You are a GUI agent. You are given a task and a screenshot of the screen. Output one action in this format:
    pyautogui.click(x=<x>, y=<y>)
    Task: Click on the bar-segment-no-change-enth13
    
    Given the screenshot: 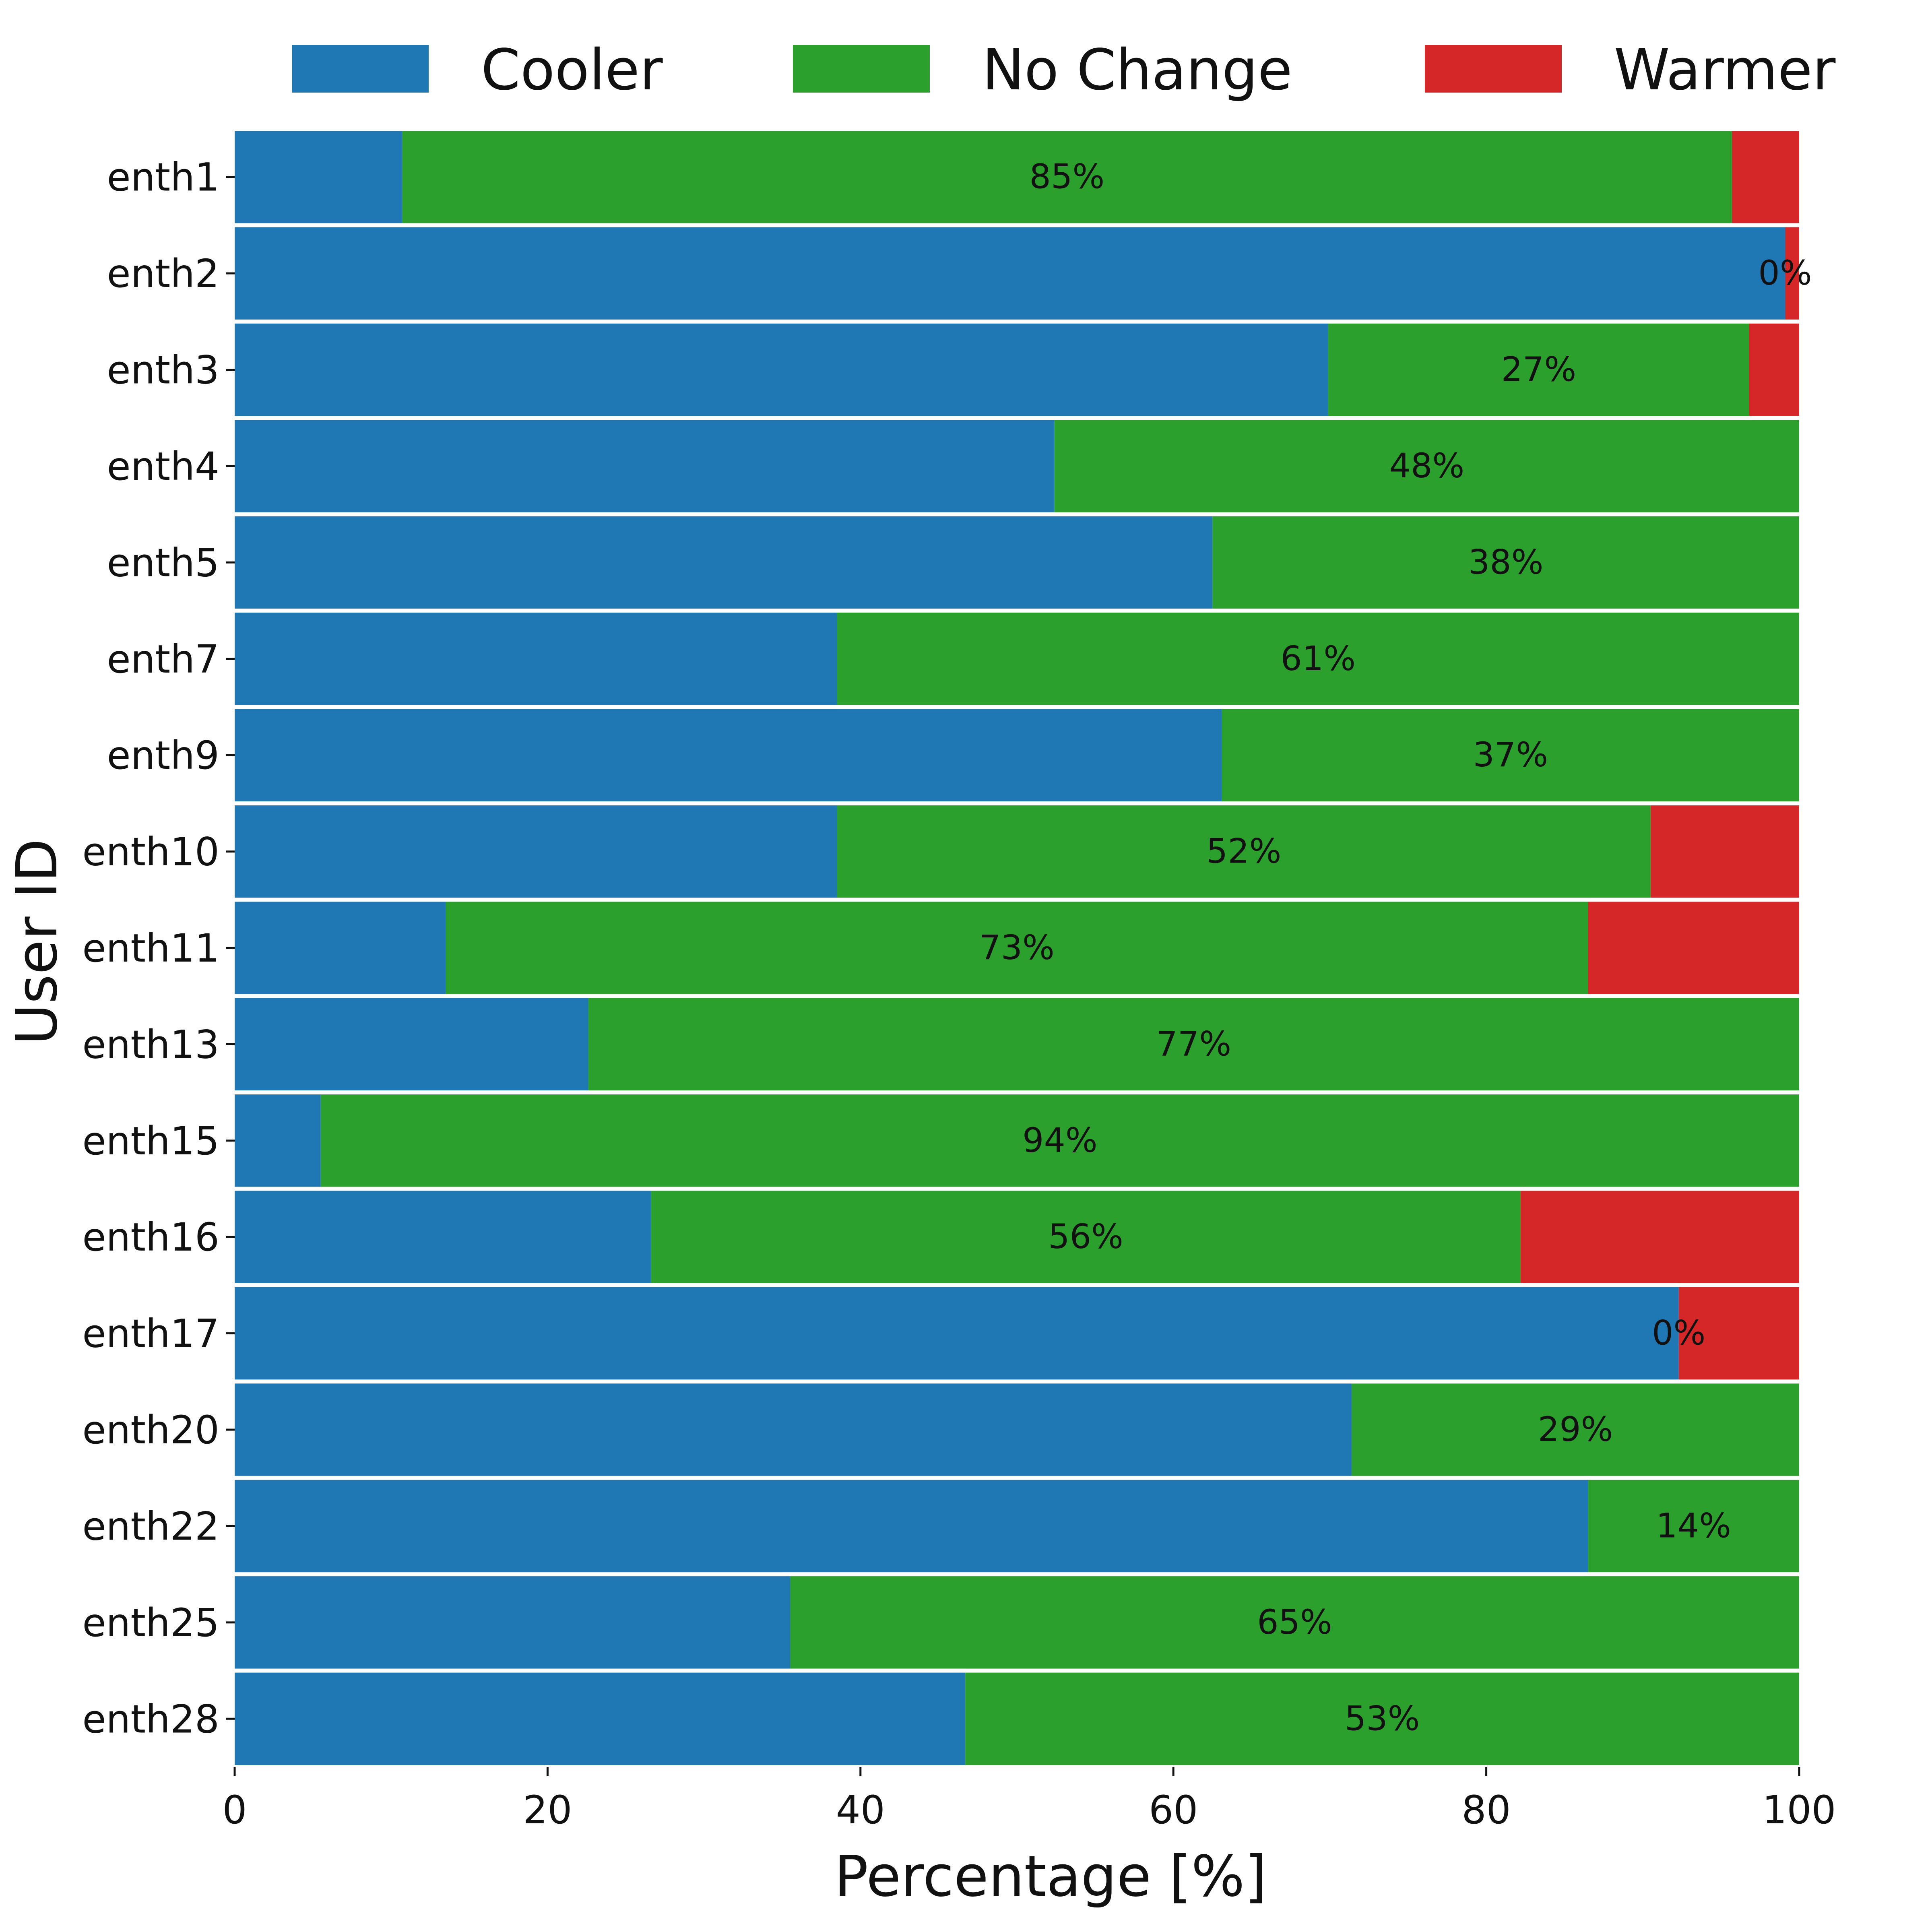 What is the action you would take?
    pyautogui.click(x=1194, y=1044)
    